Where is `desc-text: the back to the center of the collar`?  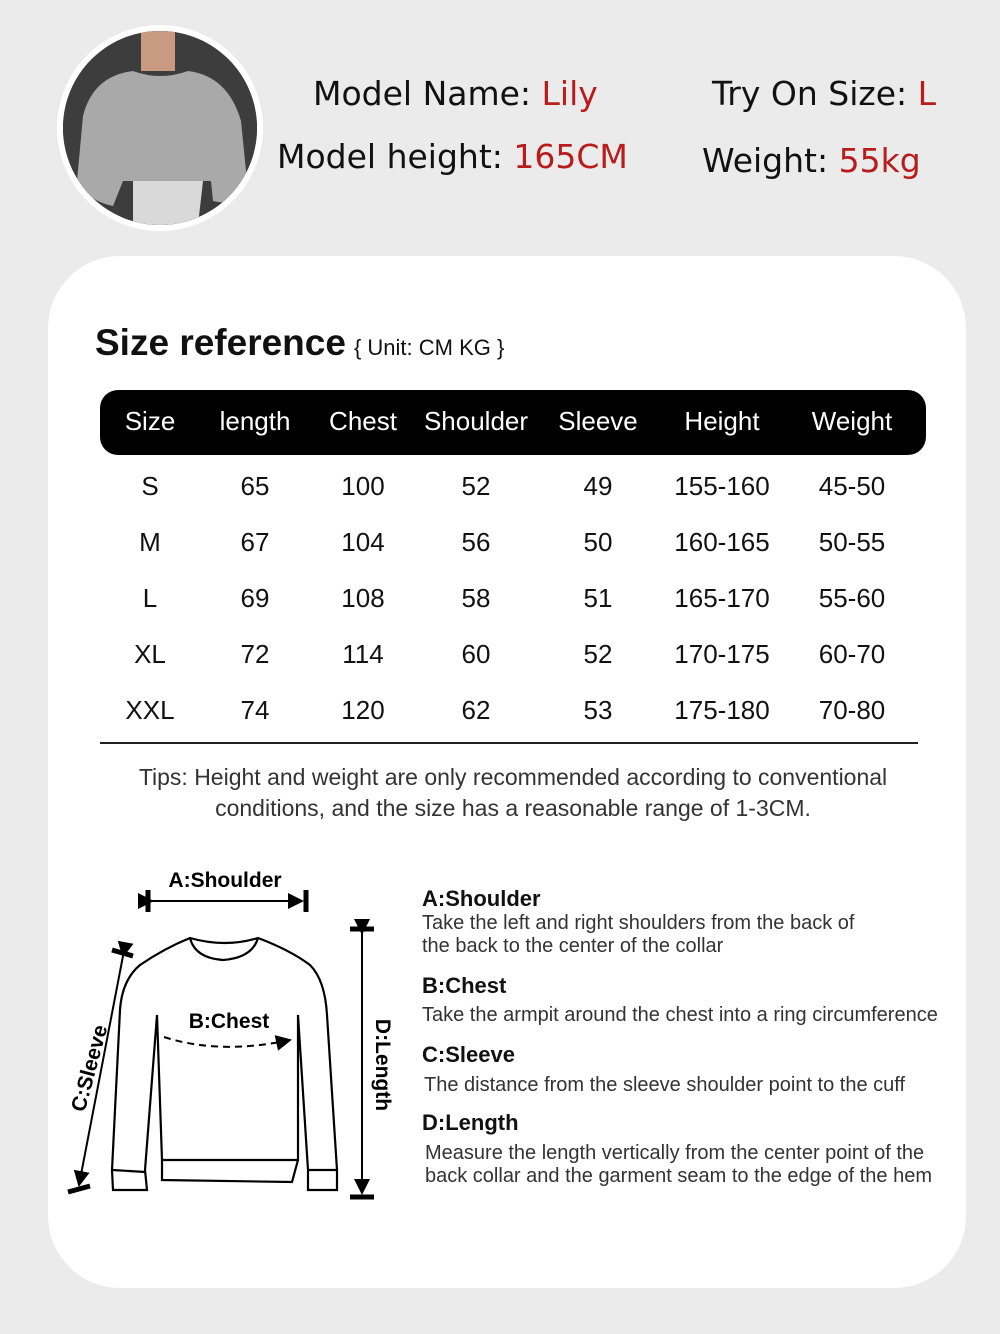 desc-text: the back to the center of the collar is located at coordinates (573, 946).